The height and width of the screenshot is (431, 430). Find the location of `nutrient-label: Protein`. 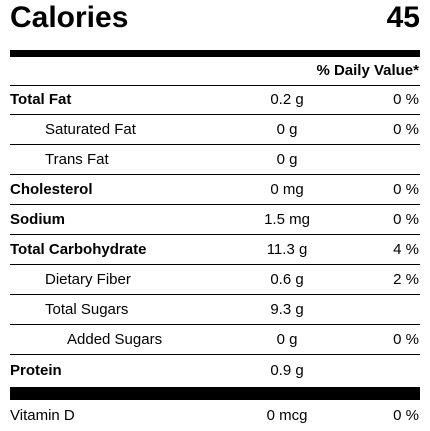

nutrient-label: Protein is located at coordinates (36, 370).